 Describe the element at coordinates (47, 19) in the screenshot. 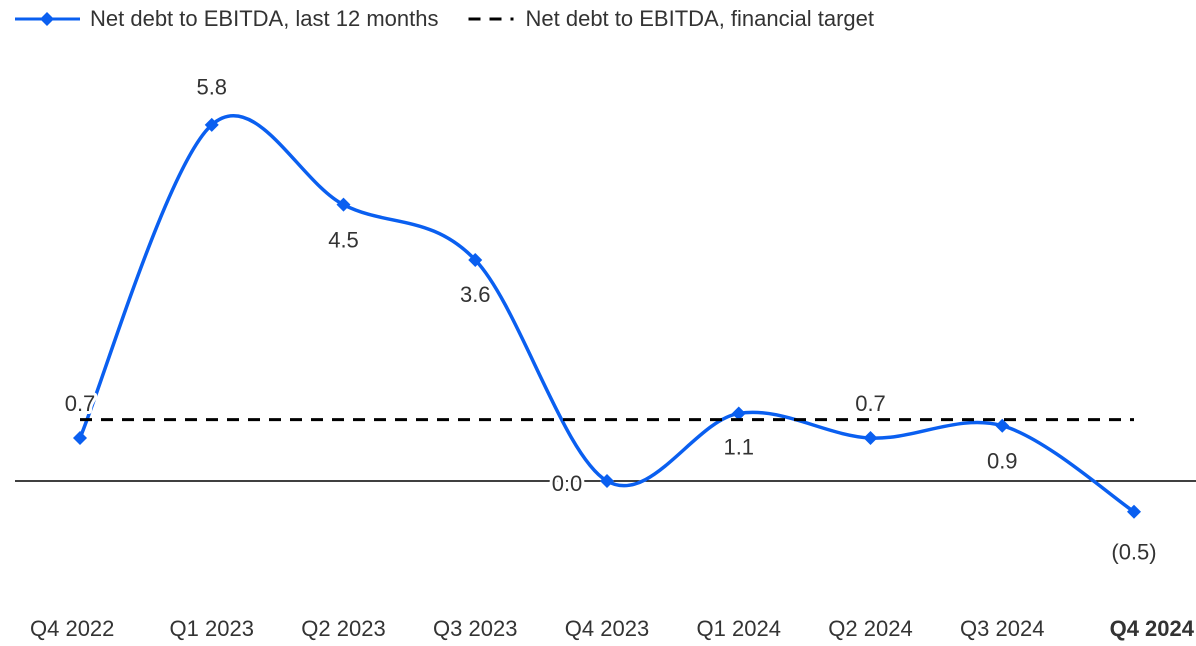

I see `legend-marker` at that location.